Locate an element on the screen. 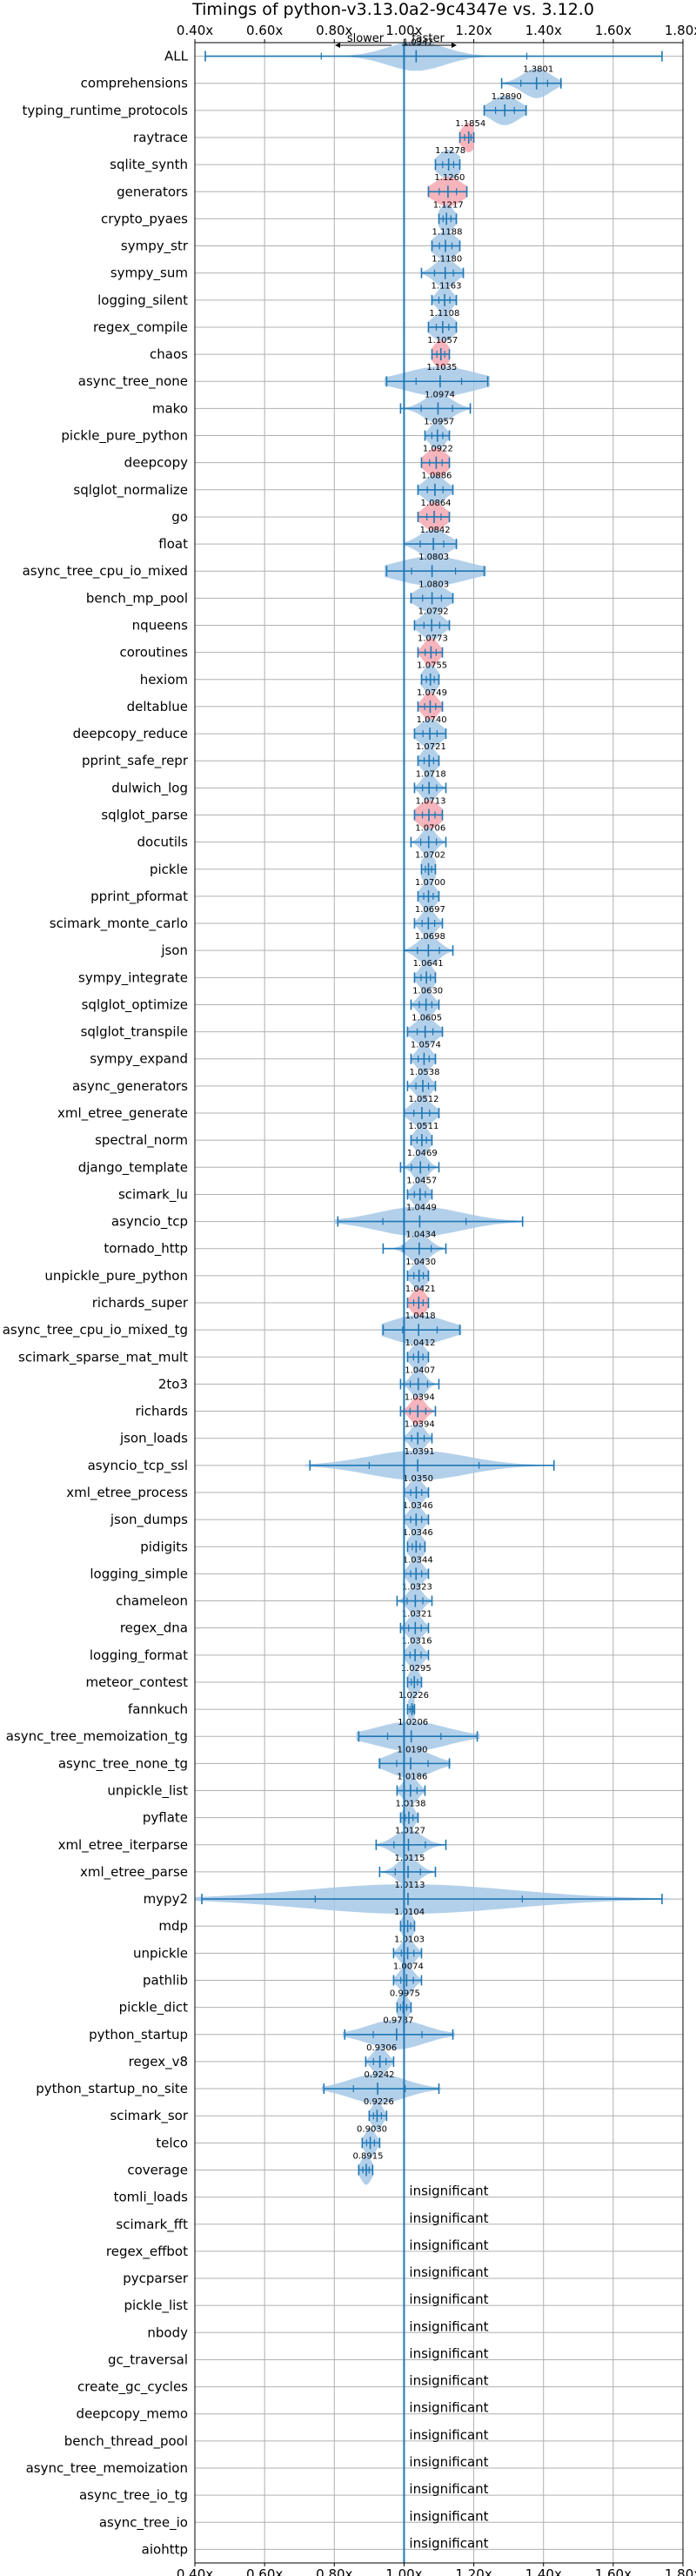  benchmark-row: nbody insignificant is located at coordinates (317, 2329).